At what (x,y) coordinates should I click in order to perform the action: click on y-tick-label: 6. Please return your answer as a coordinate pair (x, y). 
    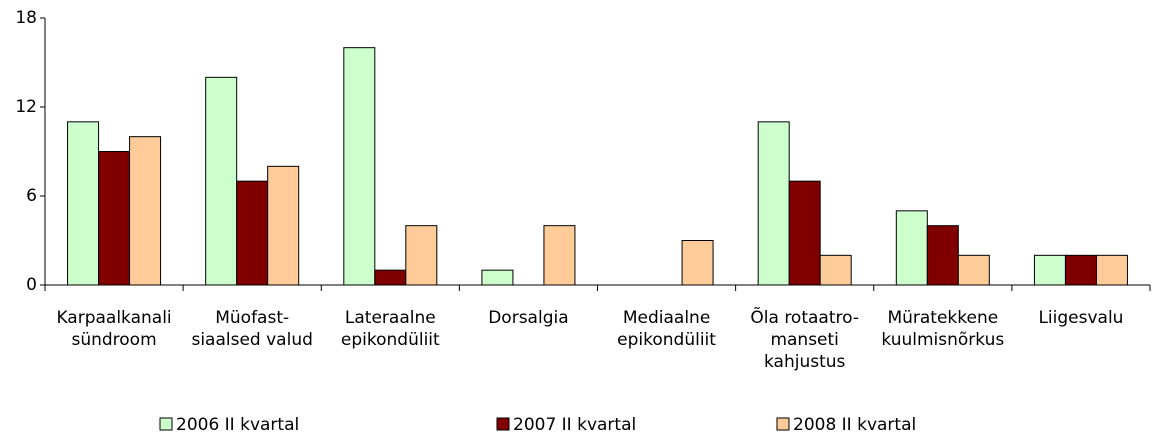
    Looking at the image, I should click on (31, 196).